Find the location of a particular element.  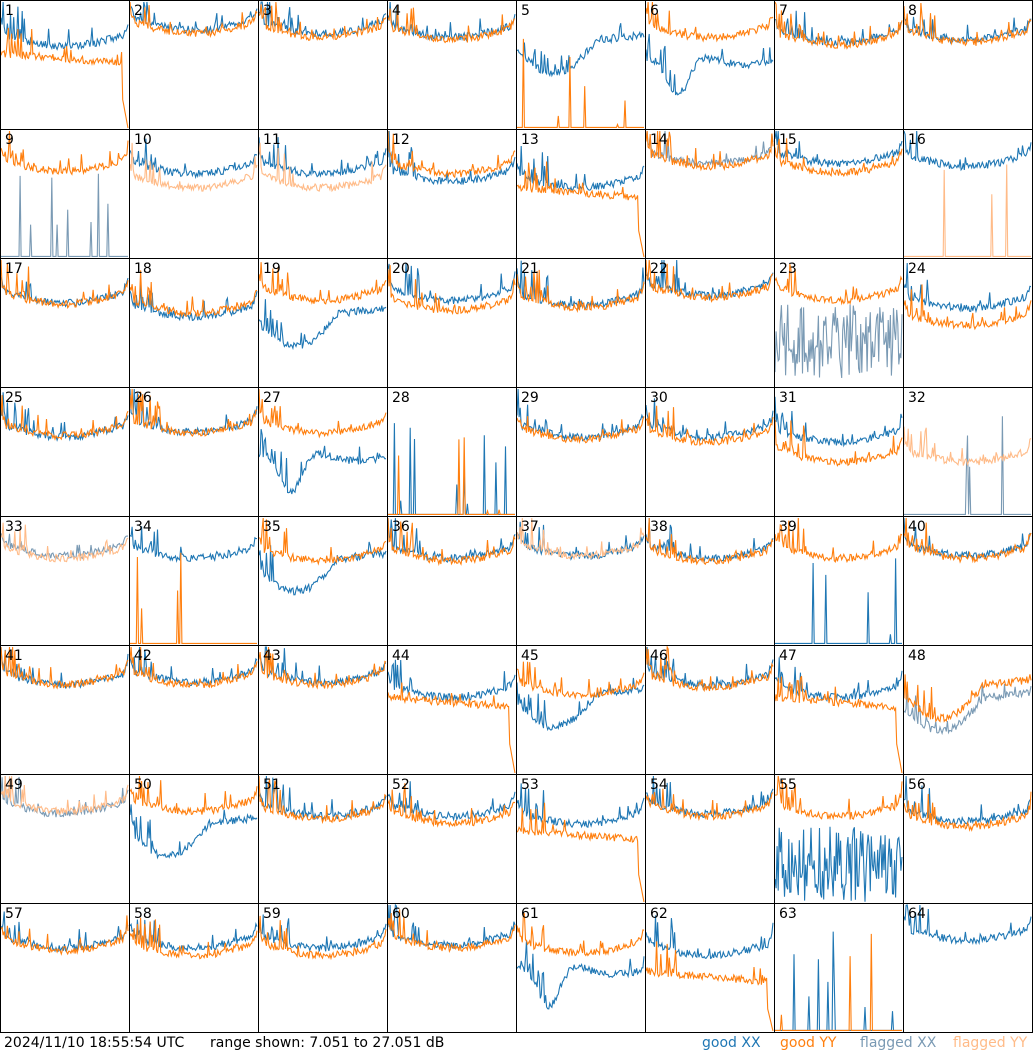

panel-label-37: 37 is located at coordinates (530, 527).